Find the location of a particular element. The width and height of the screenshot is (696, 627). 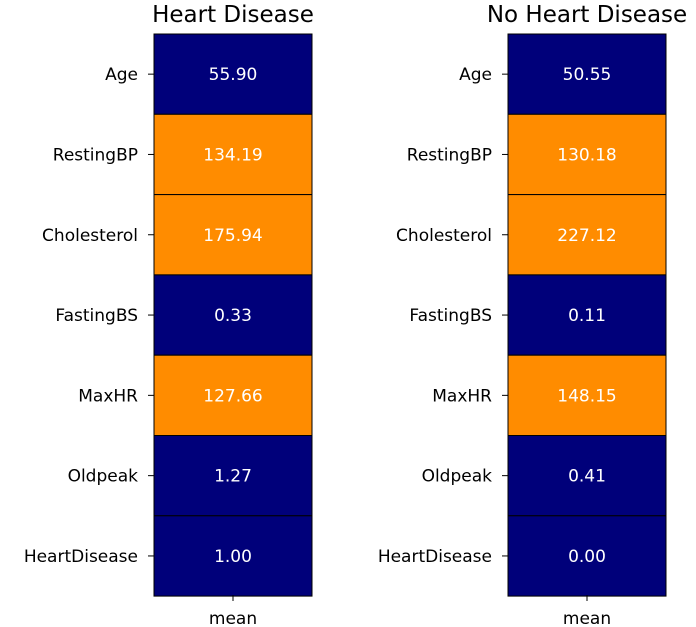

heart-disease-row-label-age: Age is located at coordinates (121, 75).